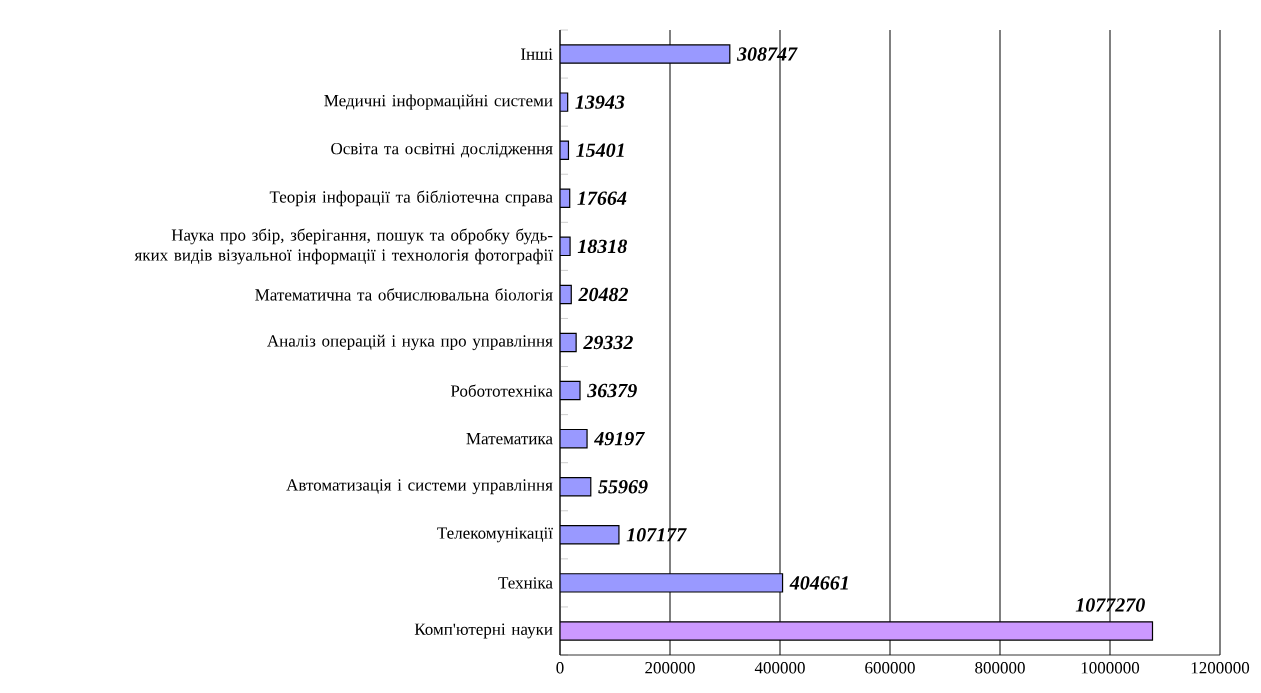 This screenshot has height=693, width=1261. I want to click on y-tick-label: Техніка, so click(525, 583).